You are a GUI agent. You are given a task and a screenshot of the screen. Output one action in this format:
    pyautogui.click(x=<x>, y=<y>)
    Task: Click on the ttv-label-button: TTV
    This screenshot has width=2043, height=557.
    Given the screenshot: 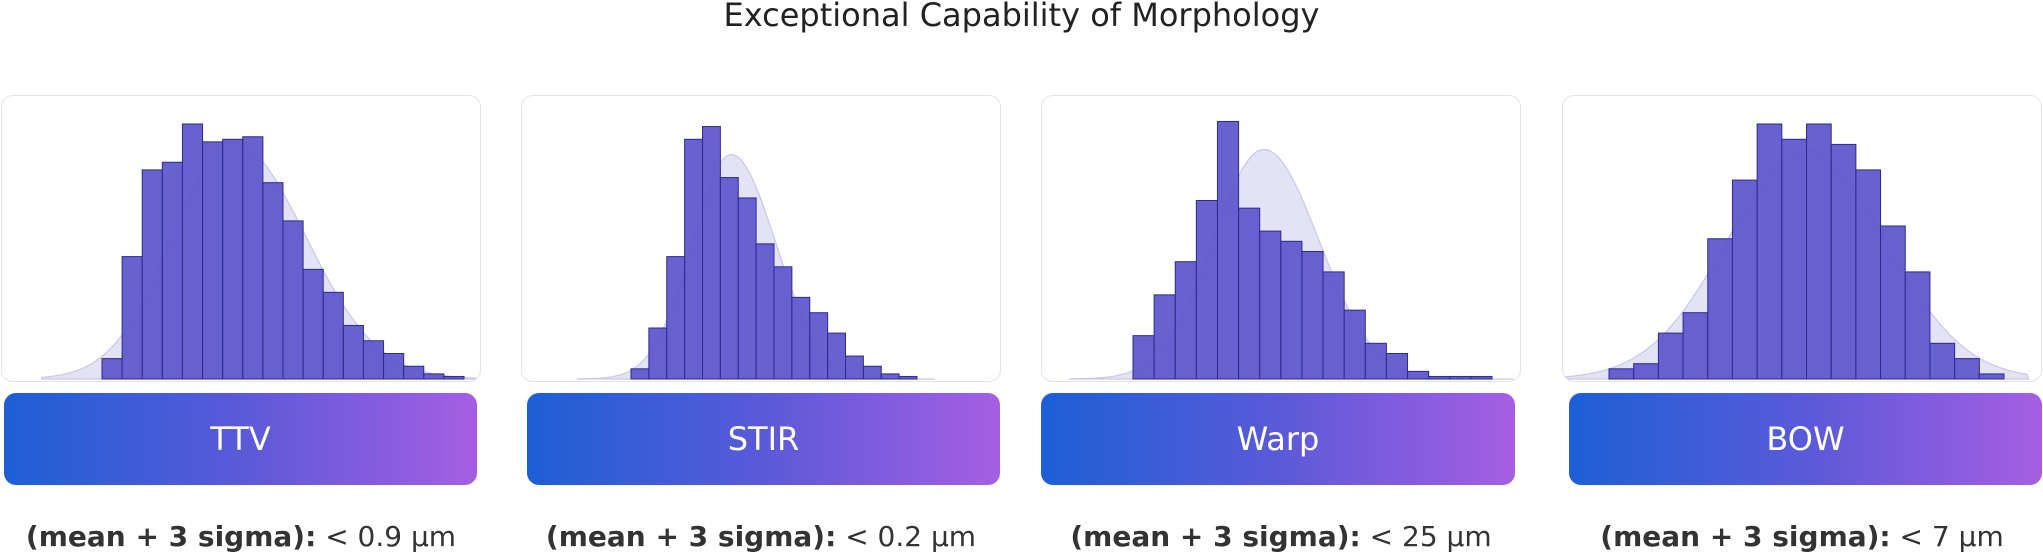 What is the action you would take?
    pyautogui.click(x=240, y=439)
    